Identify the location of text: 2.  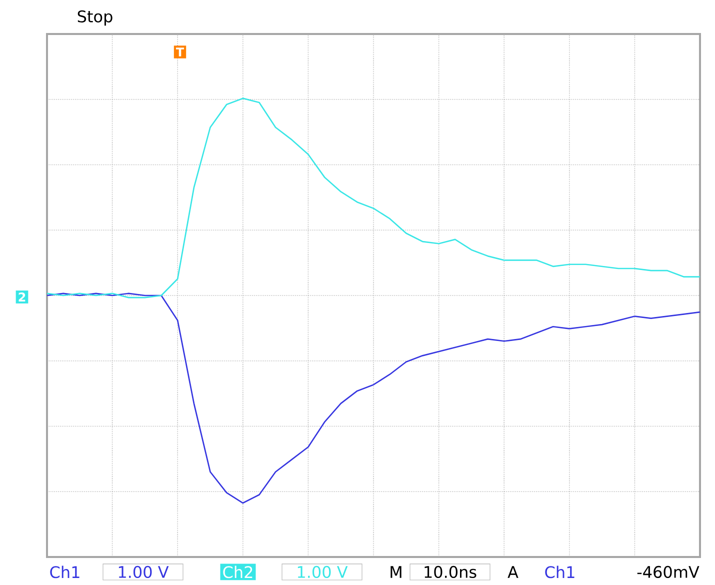
(22, 297).